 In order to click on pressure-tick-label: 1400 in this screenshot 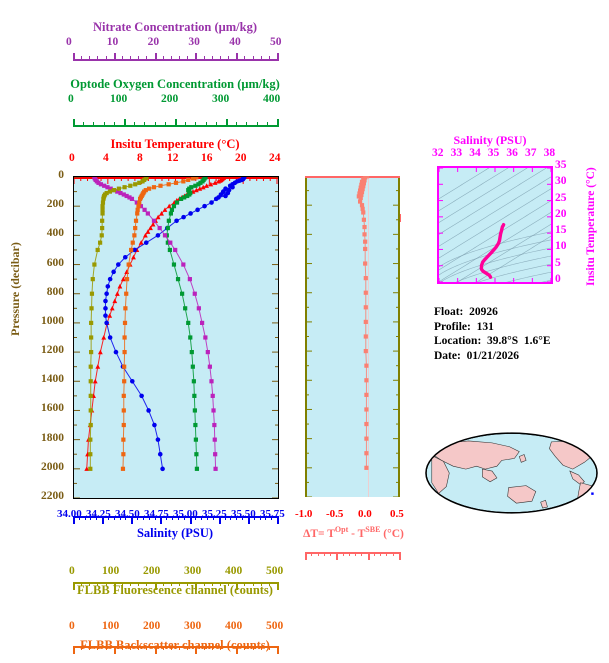, I will do `click(52, 379)`.